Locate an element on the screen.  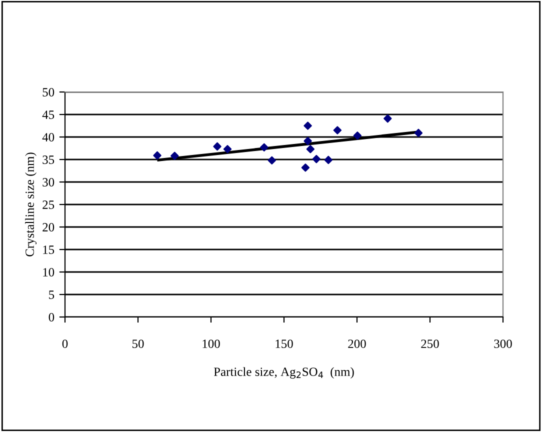
x-axis-title: Particle size, Ag$_{2}$SO$_{4}$ (nm) is located at coordinates (284, 373).